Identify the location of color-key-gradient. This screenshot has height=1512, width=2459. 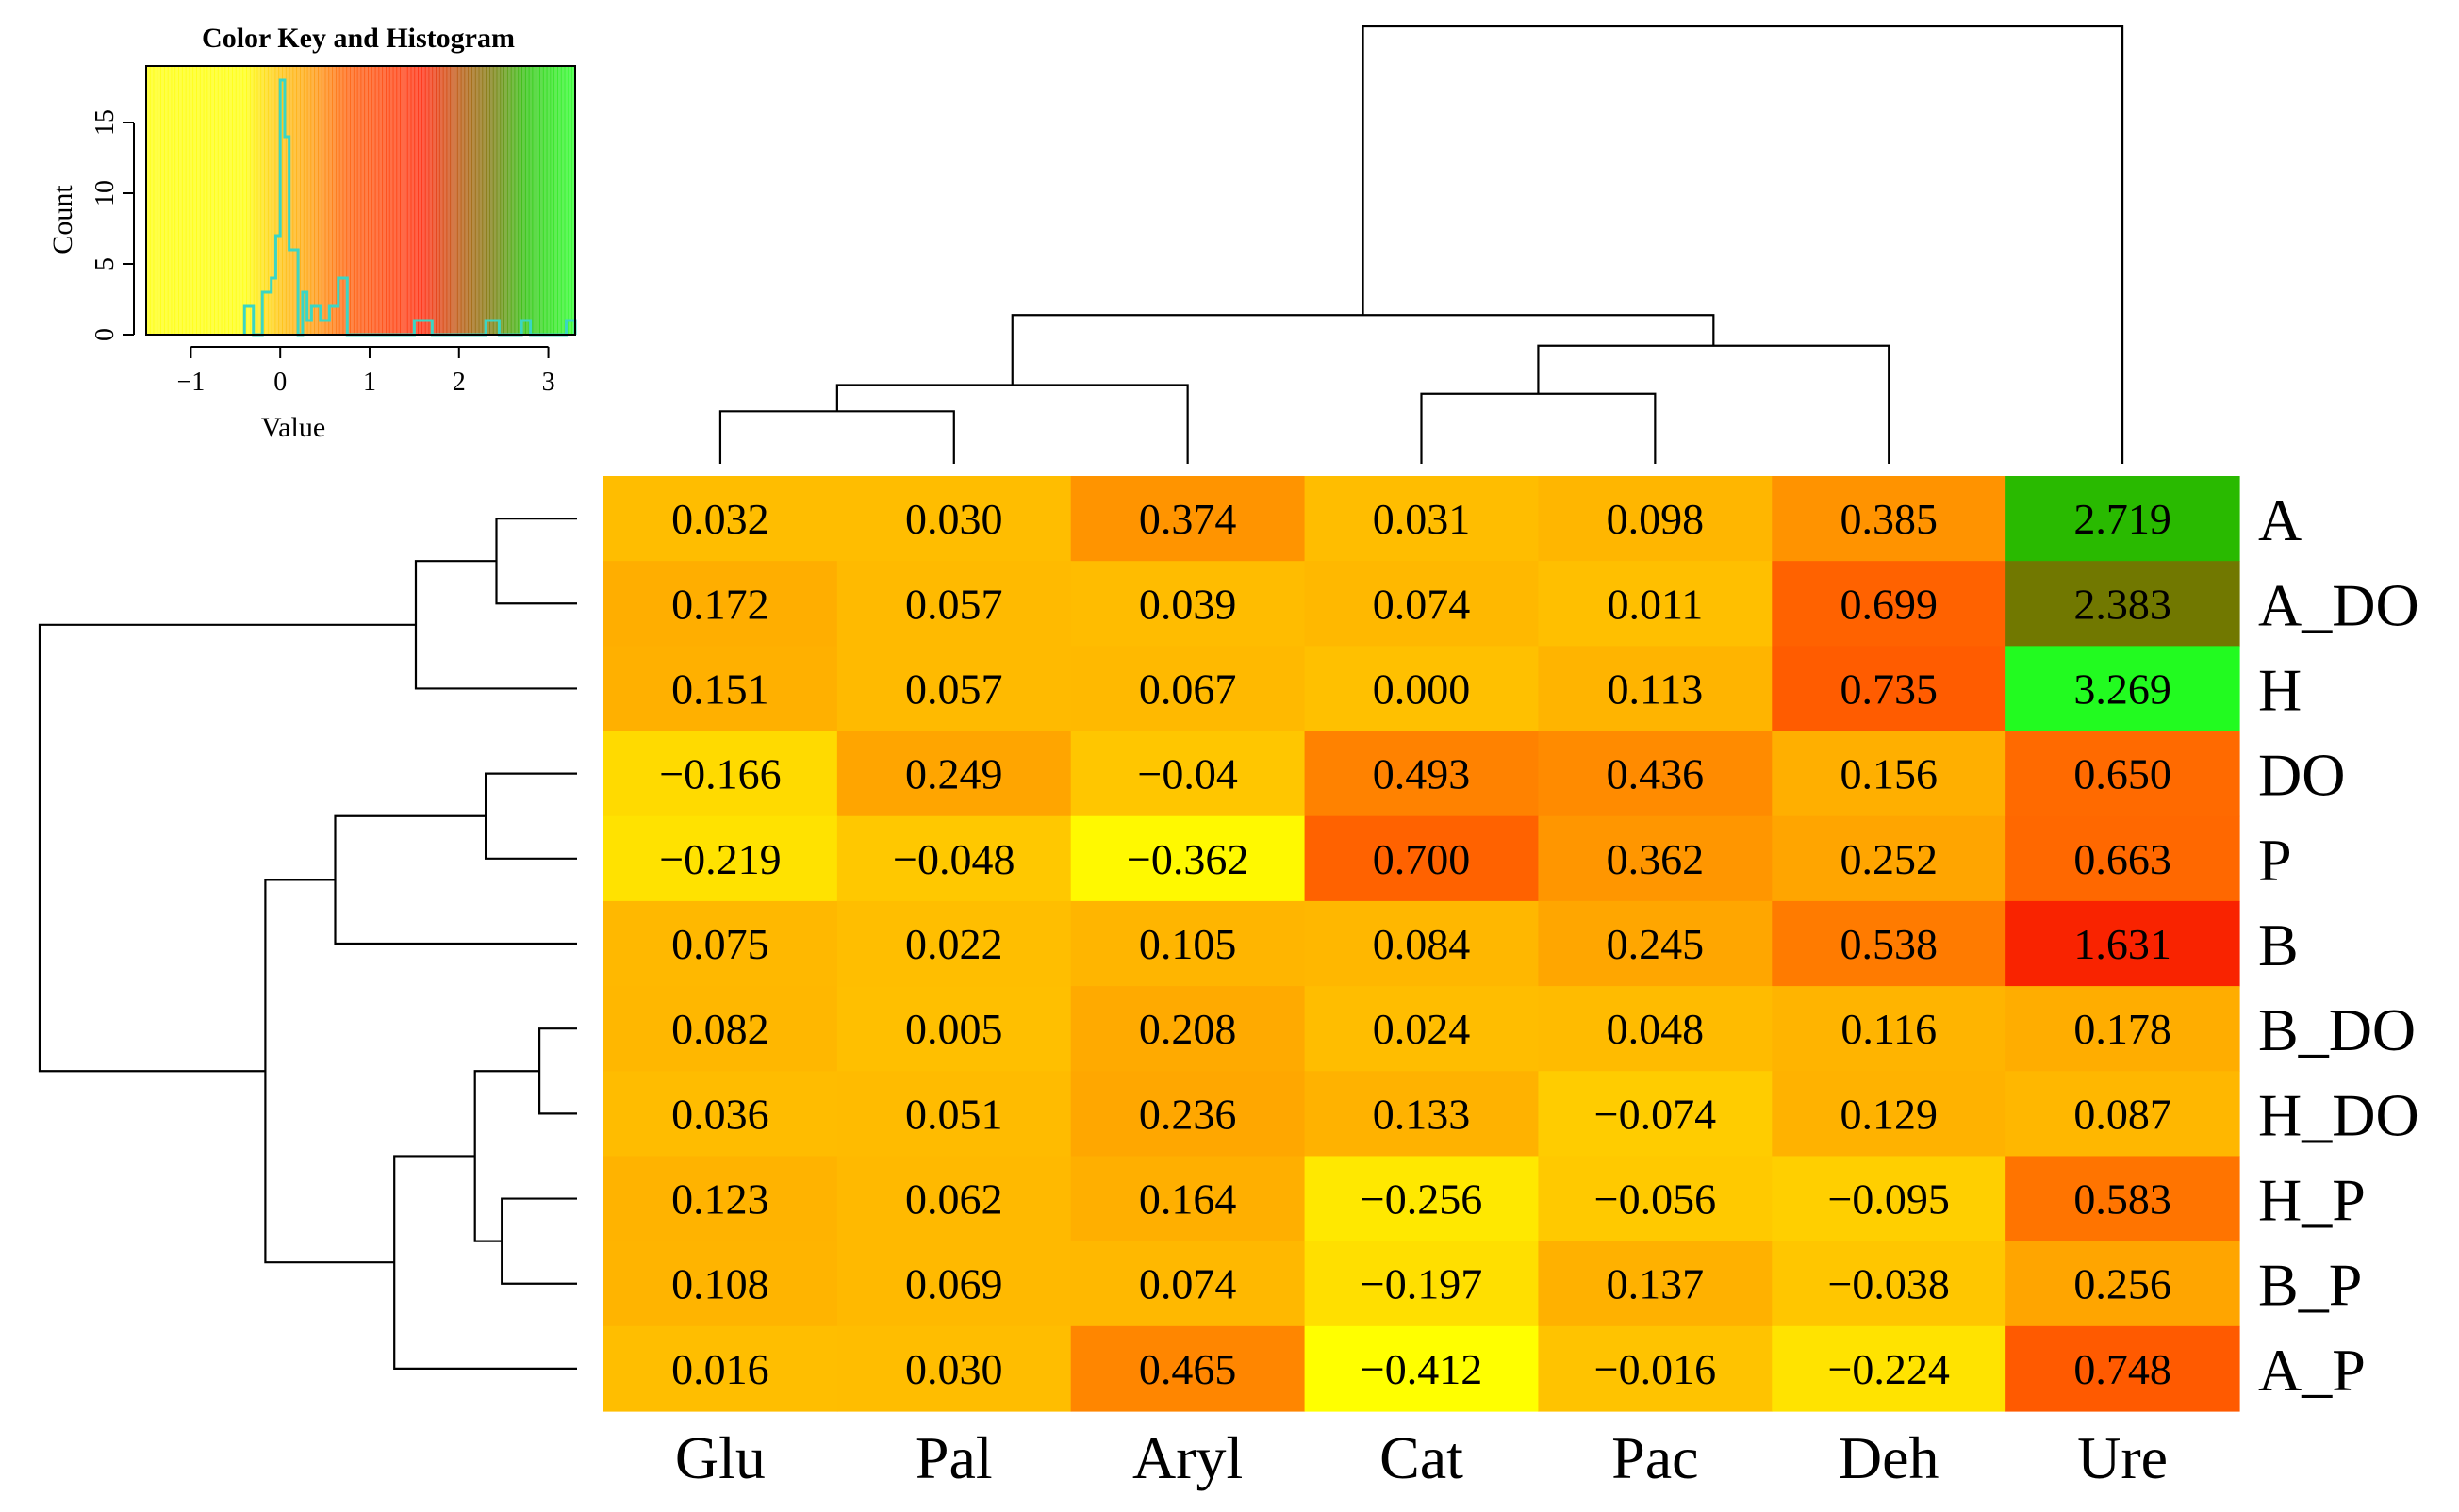
(361, 201).